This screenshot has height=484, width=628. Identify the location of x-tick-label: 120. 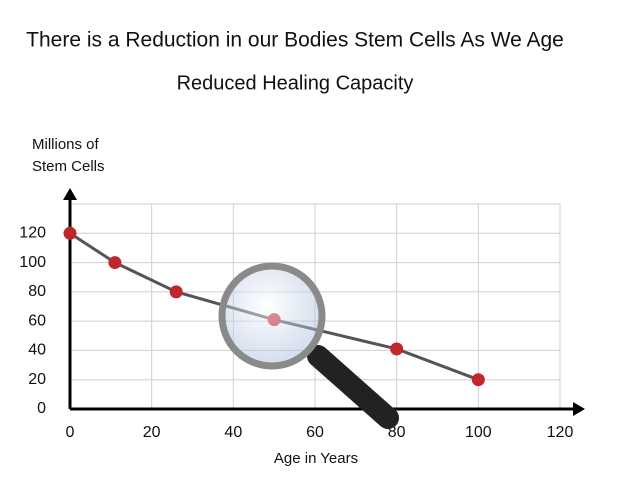
(560, 432).